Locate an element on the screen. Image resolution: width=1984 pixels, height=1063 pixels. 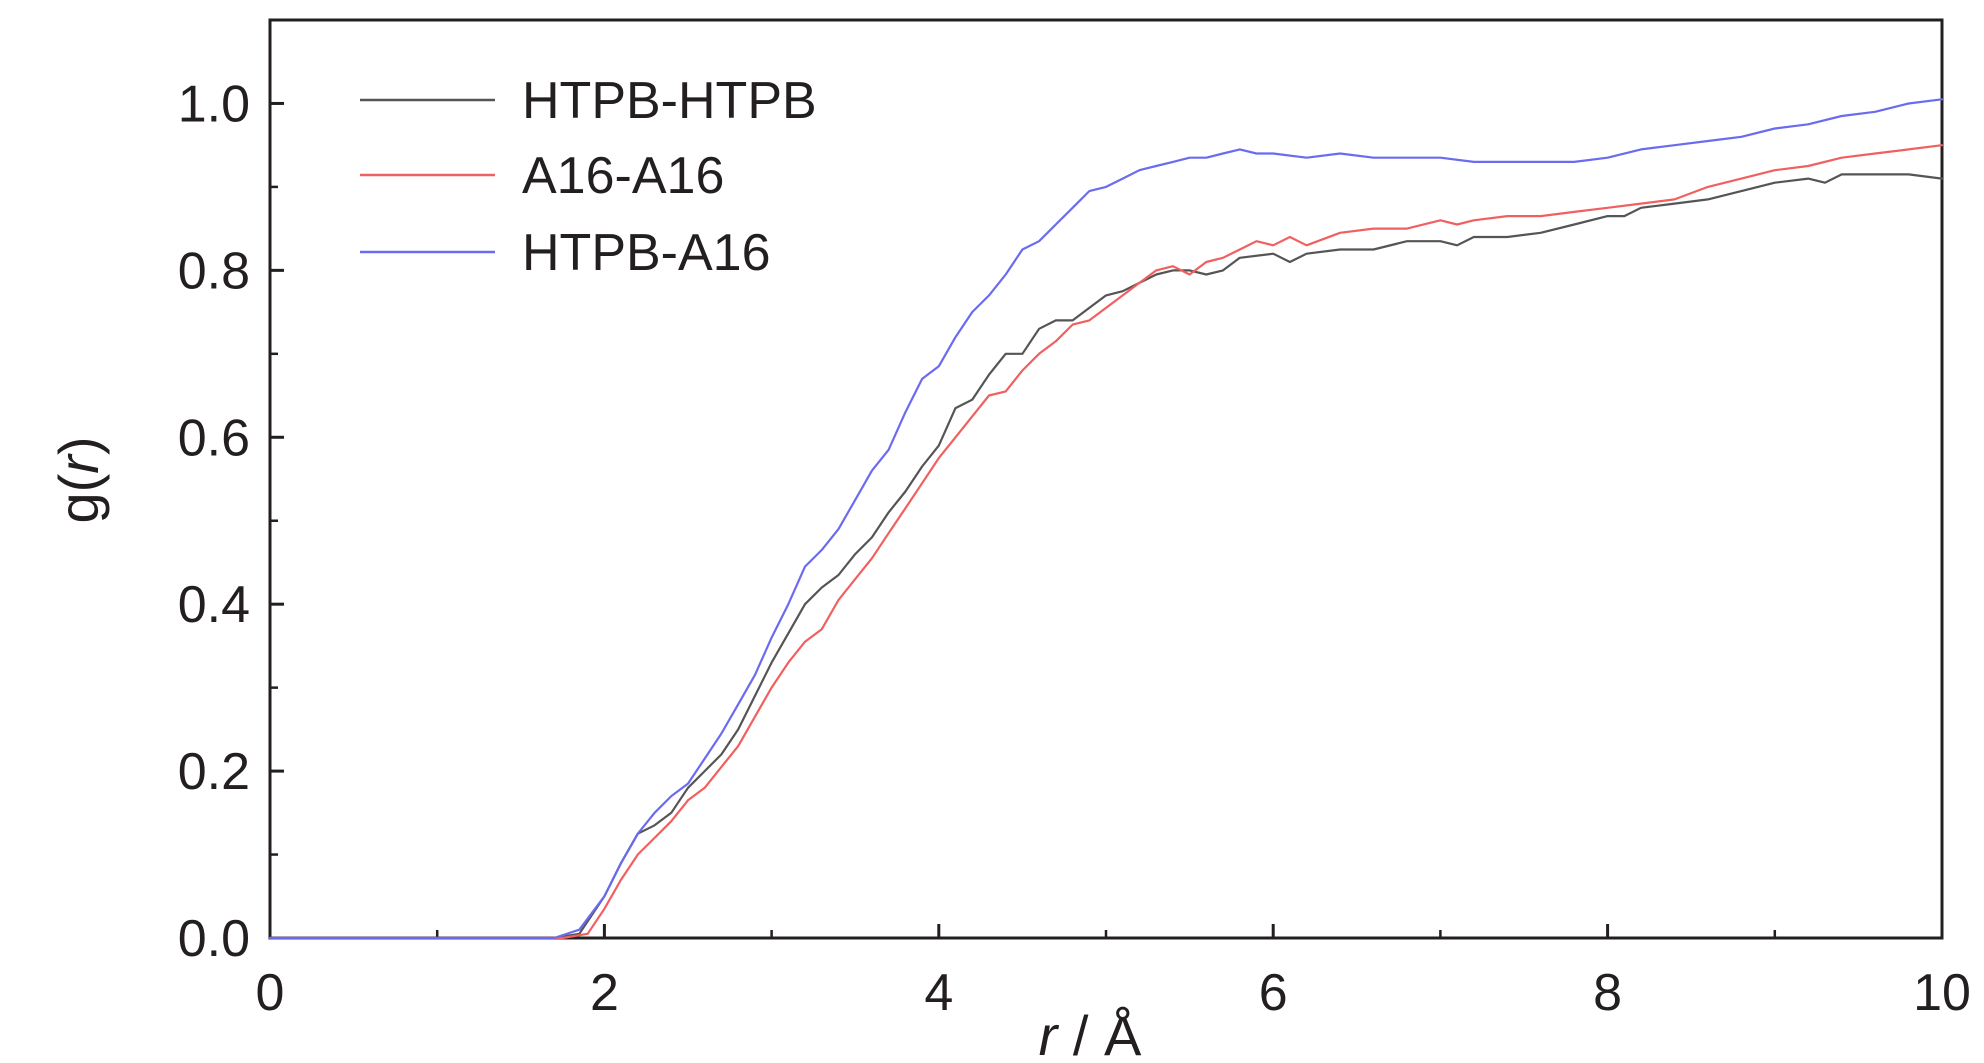
y-axis-label-prefix: g( is located at coordinates (78, 498).